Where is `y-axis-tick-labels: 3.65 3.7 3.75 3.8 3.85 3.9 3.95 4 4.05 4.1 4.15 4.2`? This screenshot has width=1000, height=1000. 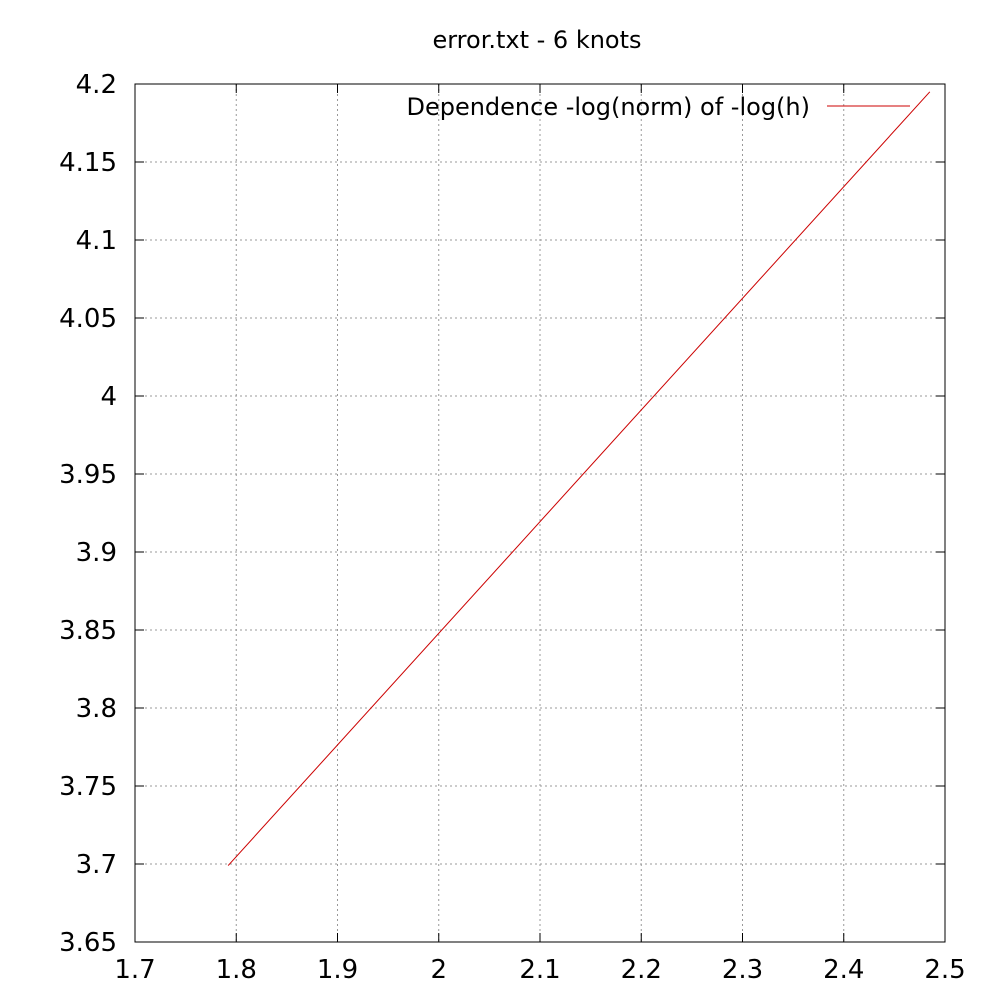 y-axis-tick-labels: 3.65 3.7 3.75 3.8 3.85 3.9 3.95 4 4.05 4.1 4.15 4.2 is located at coordinates (88, 514).